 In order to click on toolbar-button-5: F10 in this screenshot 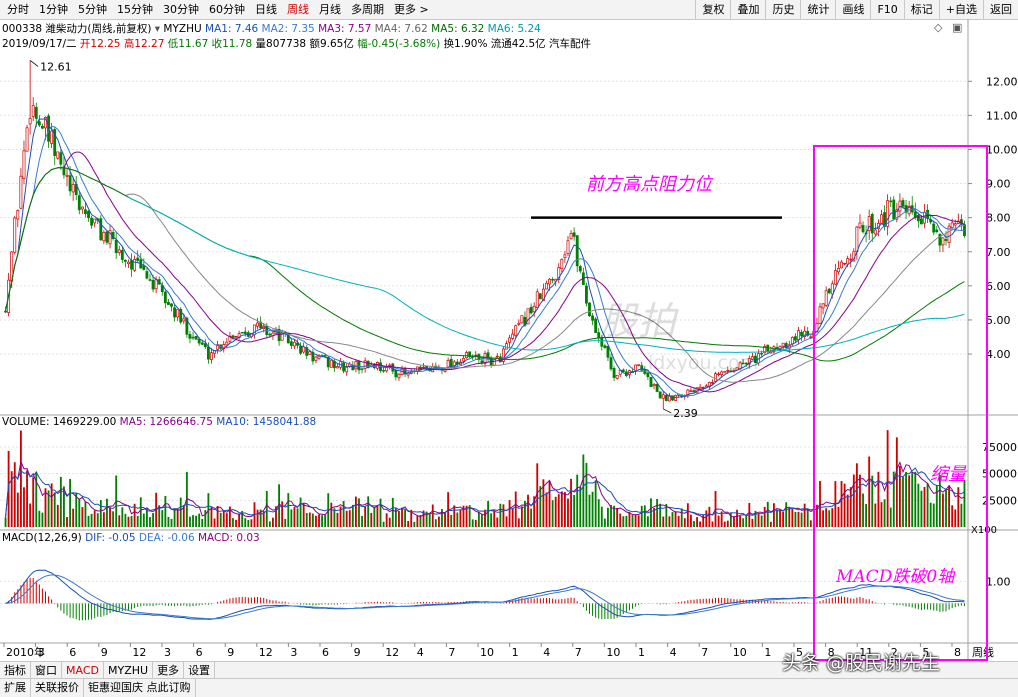, I will do `click(886, 9)`.